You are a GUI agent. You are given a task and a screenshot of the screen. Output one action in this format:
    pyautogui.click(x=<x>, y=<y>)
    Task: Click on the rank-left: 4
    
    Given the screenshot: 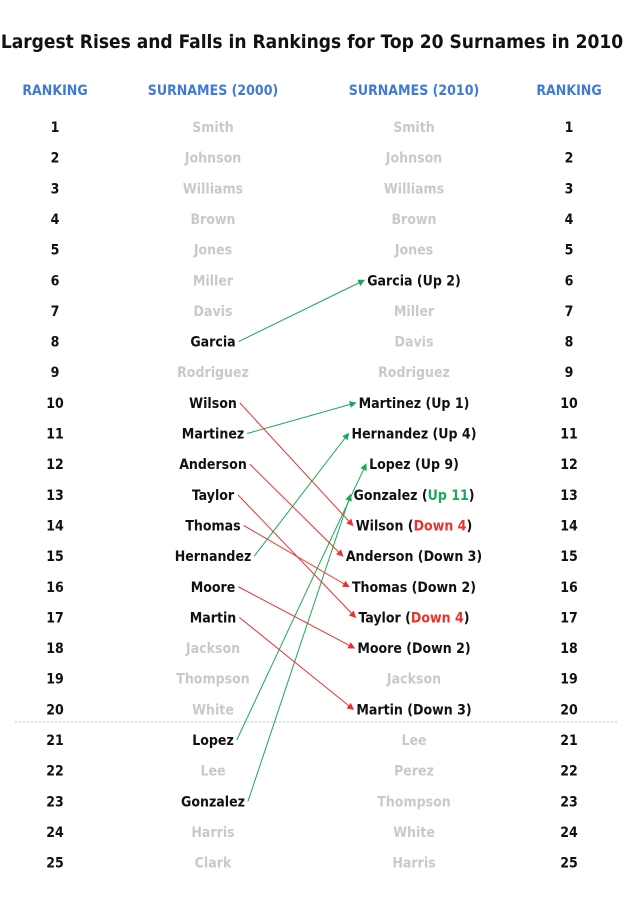 What is the action you would take?
    pyautogui.click(x=55, y=220)
    